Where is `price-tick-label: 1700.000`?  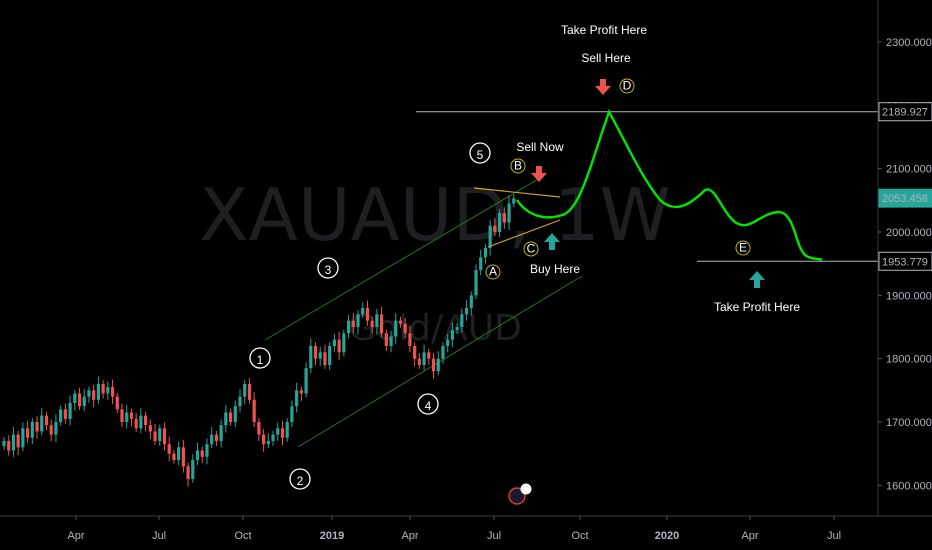
price-tick-label: 1700.000 is located at coordinates (909, 423).